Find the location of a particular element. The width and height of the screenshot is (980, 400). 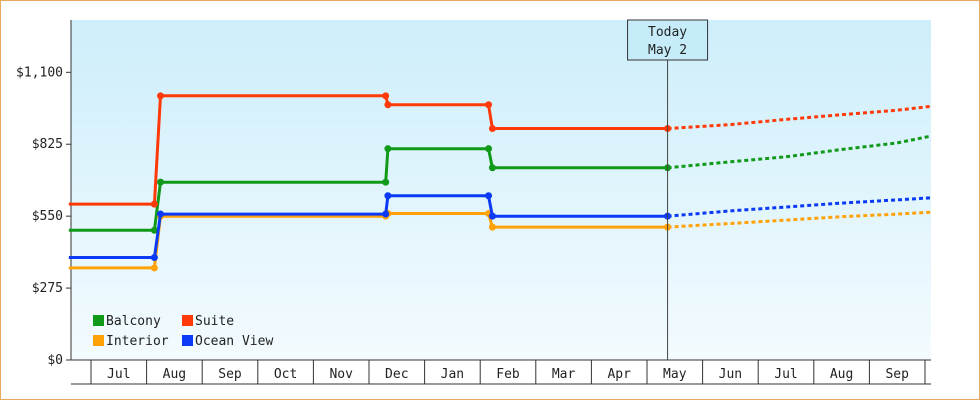

y-tick-label: $550 is located at coordinates (47, 216).